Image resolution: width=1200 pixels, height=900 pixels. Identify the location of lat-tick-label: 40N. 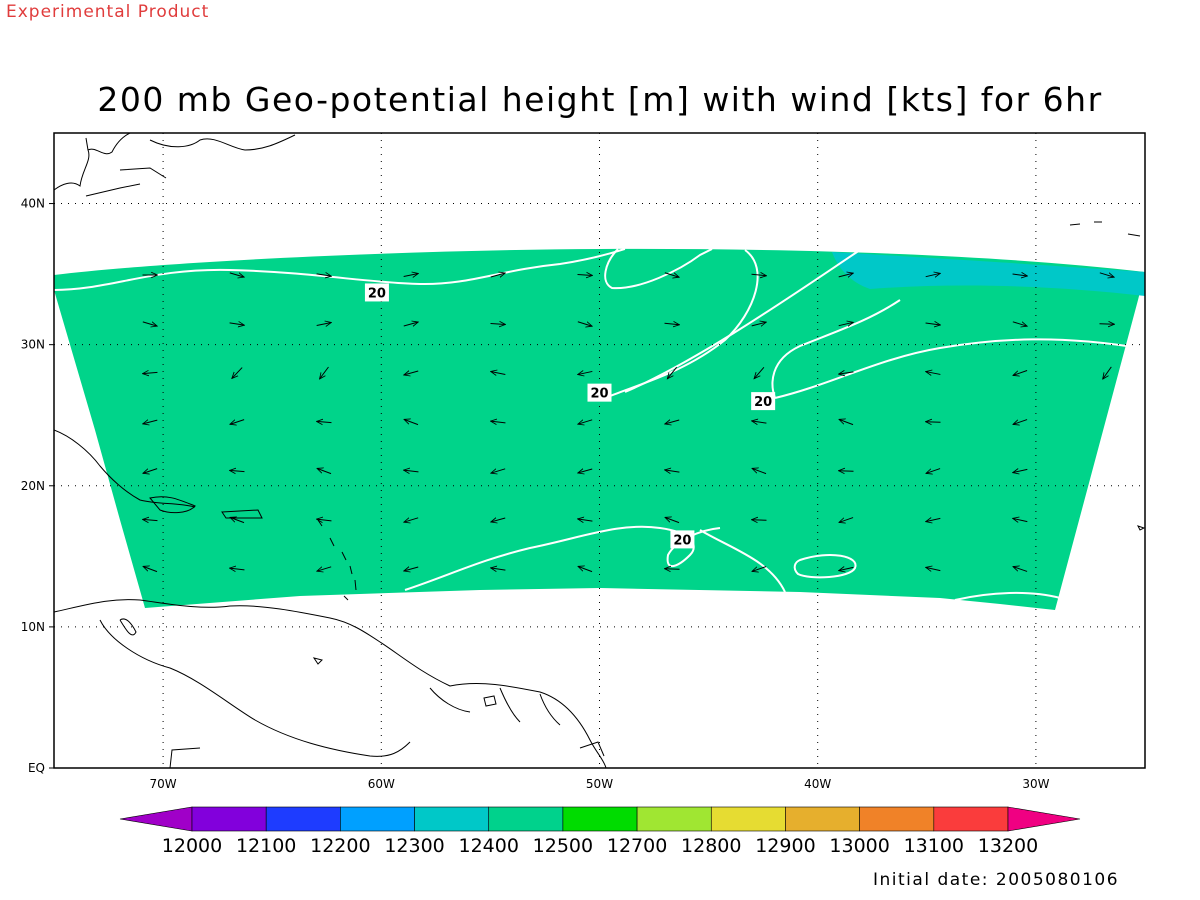
(33, 204).